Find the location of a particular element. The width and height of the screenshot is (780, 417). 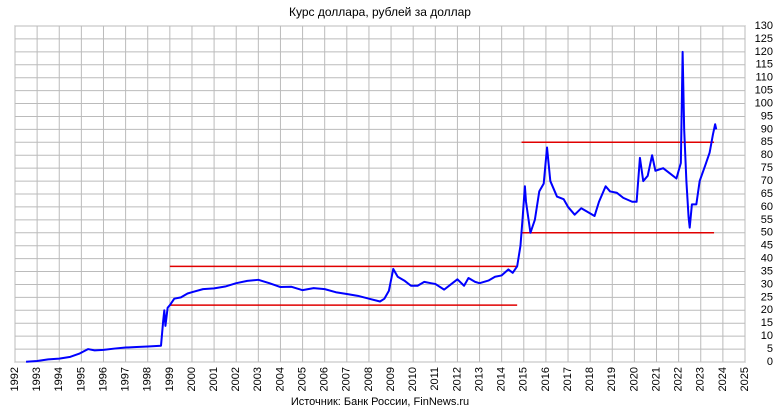

x-tick-label: 1993 is located at coordinates (37, 379).